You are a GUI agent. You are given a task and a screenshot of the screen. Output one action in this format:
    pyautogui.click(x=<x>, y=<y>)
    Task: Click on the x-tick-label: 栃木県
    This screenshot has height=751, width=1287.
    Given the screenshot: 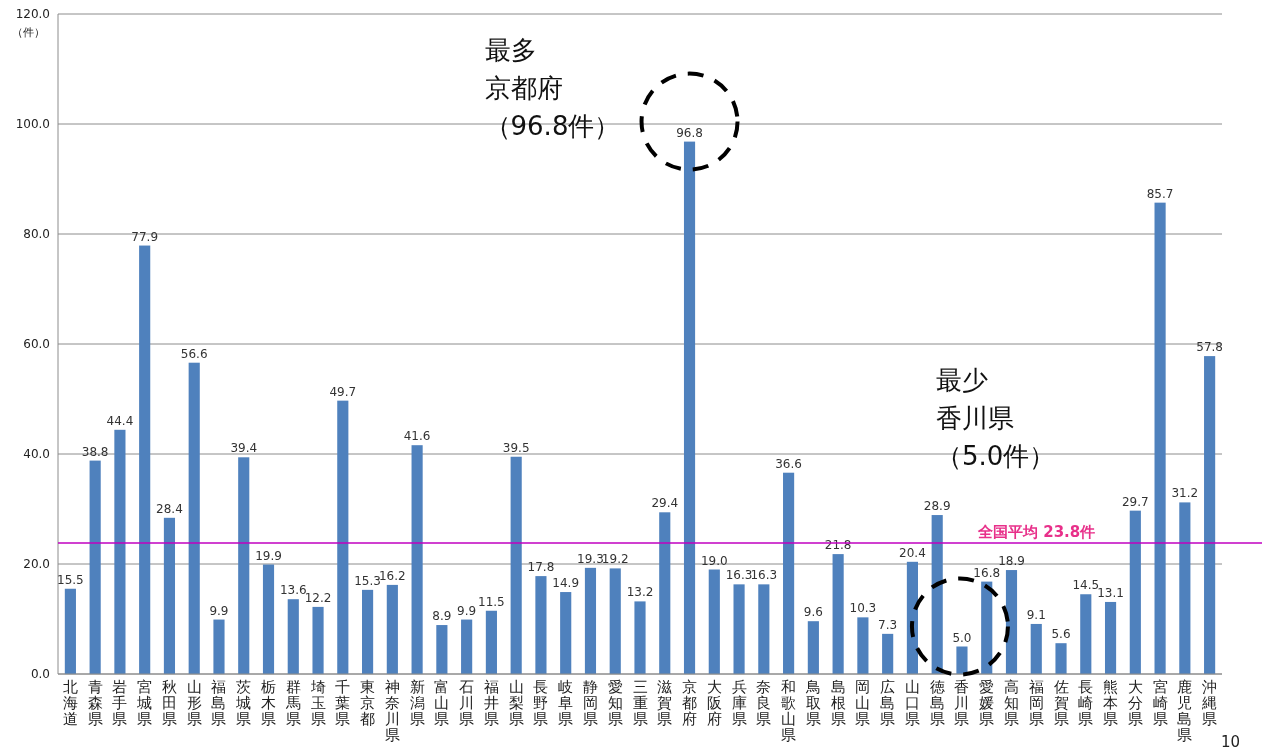 What is the action you would take?
    pyautogui.click(x=269, y=703)
    